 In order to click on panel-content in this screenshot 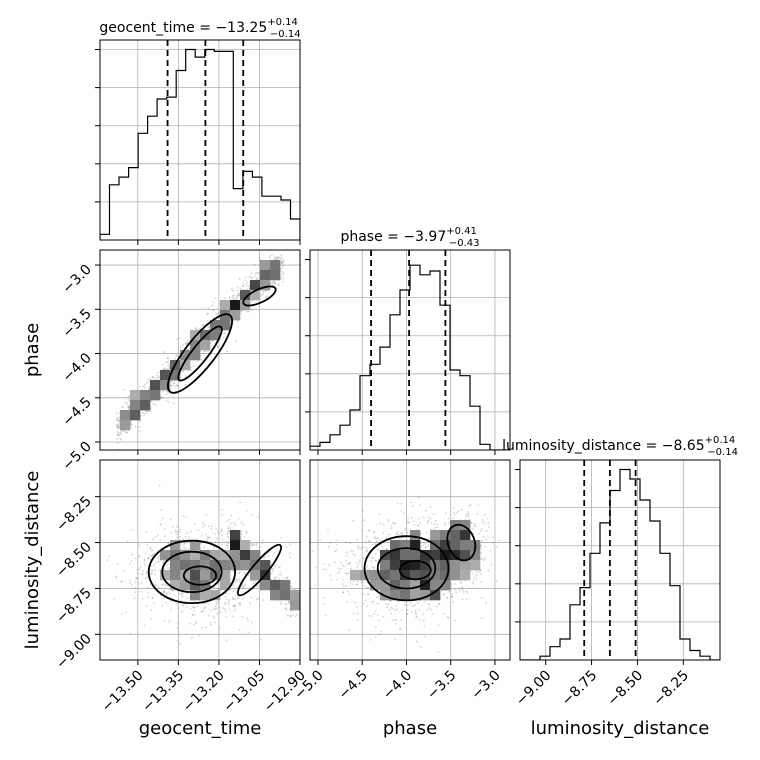, I will do `click(410, 560)`.